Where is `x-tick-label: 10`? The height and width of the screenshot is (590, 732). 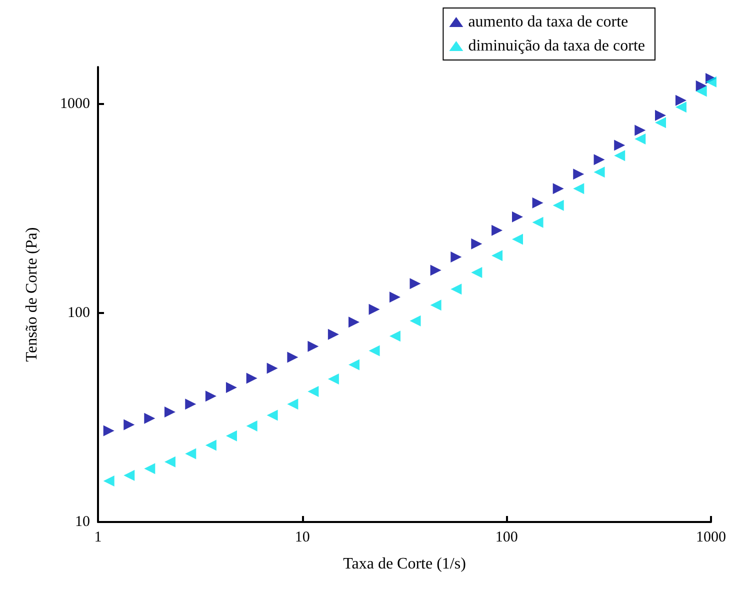
x-tick-label: 10 is located at coordinates (302, 538).